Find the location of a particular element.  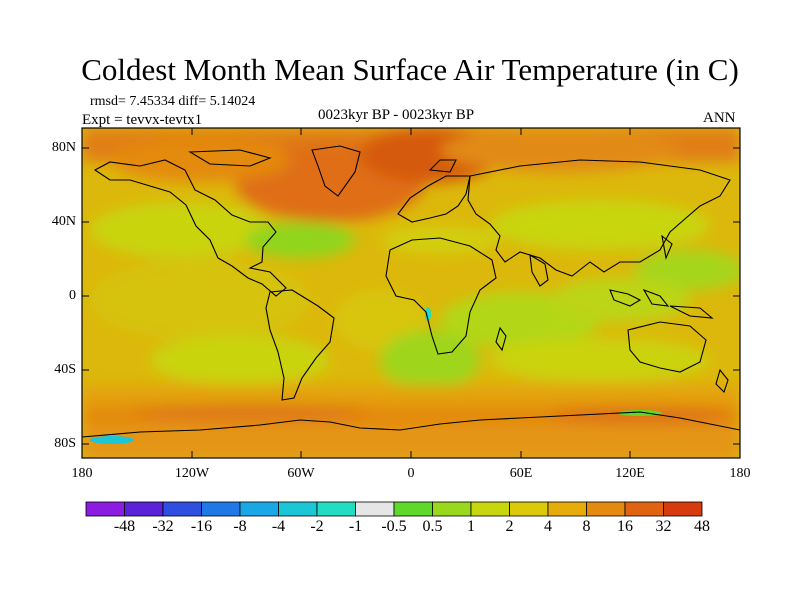

colorbar-tick-label: 0.5 is located at coordinates (432, 526).